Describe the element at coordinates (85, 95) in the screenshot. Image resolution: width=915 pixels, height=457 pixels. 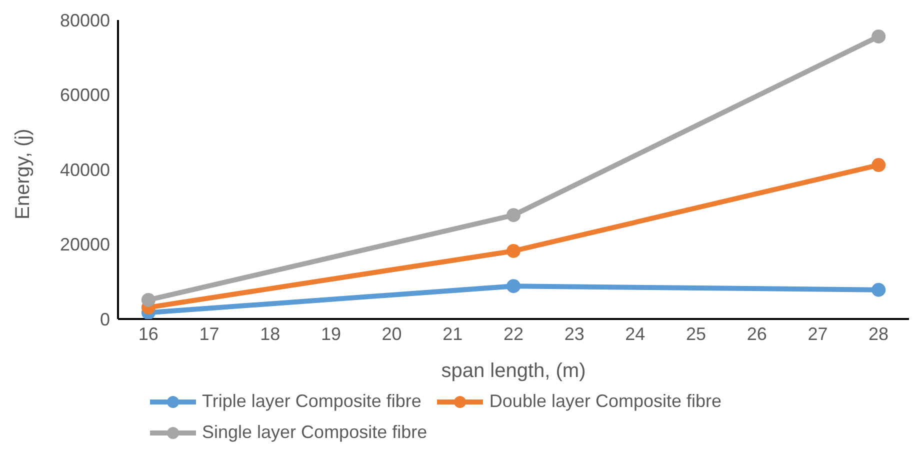
I see `y-tick-label: 60000` at that location.